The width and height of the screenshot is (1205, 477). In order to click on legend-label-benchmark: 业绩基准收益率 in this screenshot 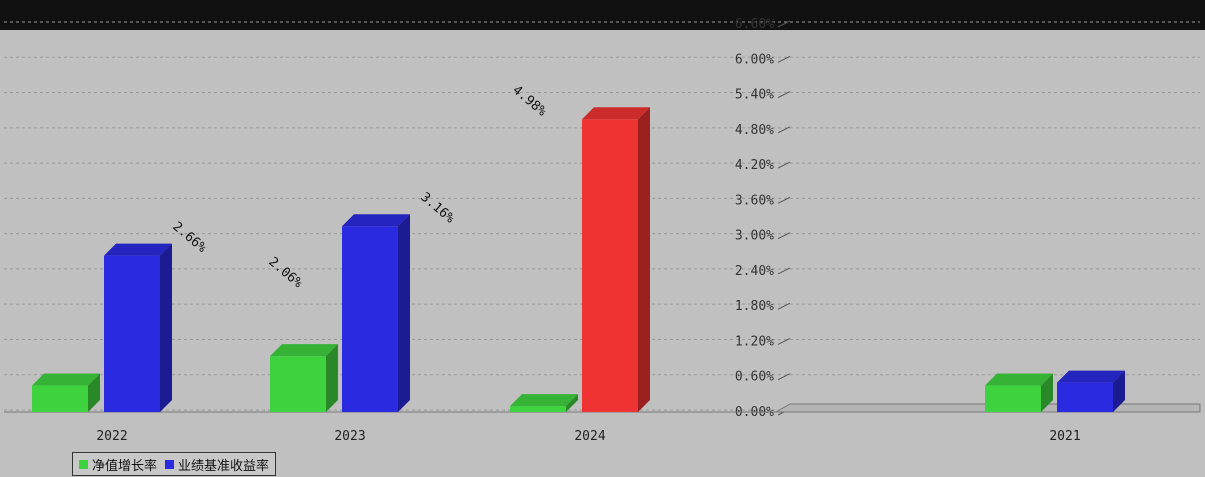, I will do `click(224, 466)`.